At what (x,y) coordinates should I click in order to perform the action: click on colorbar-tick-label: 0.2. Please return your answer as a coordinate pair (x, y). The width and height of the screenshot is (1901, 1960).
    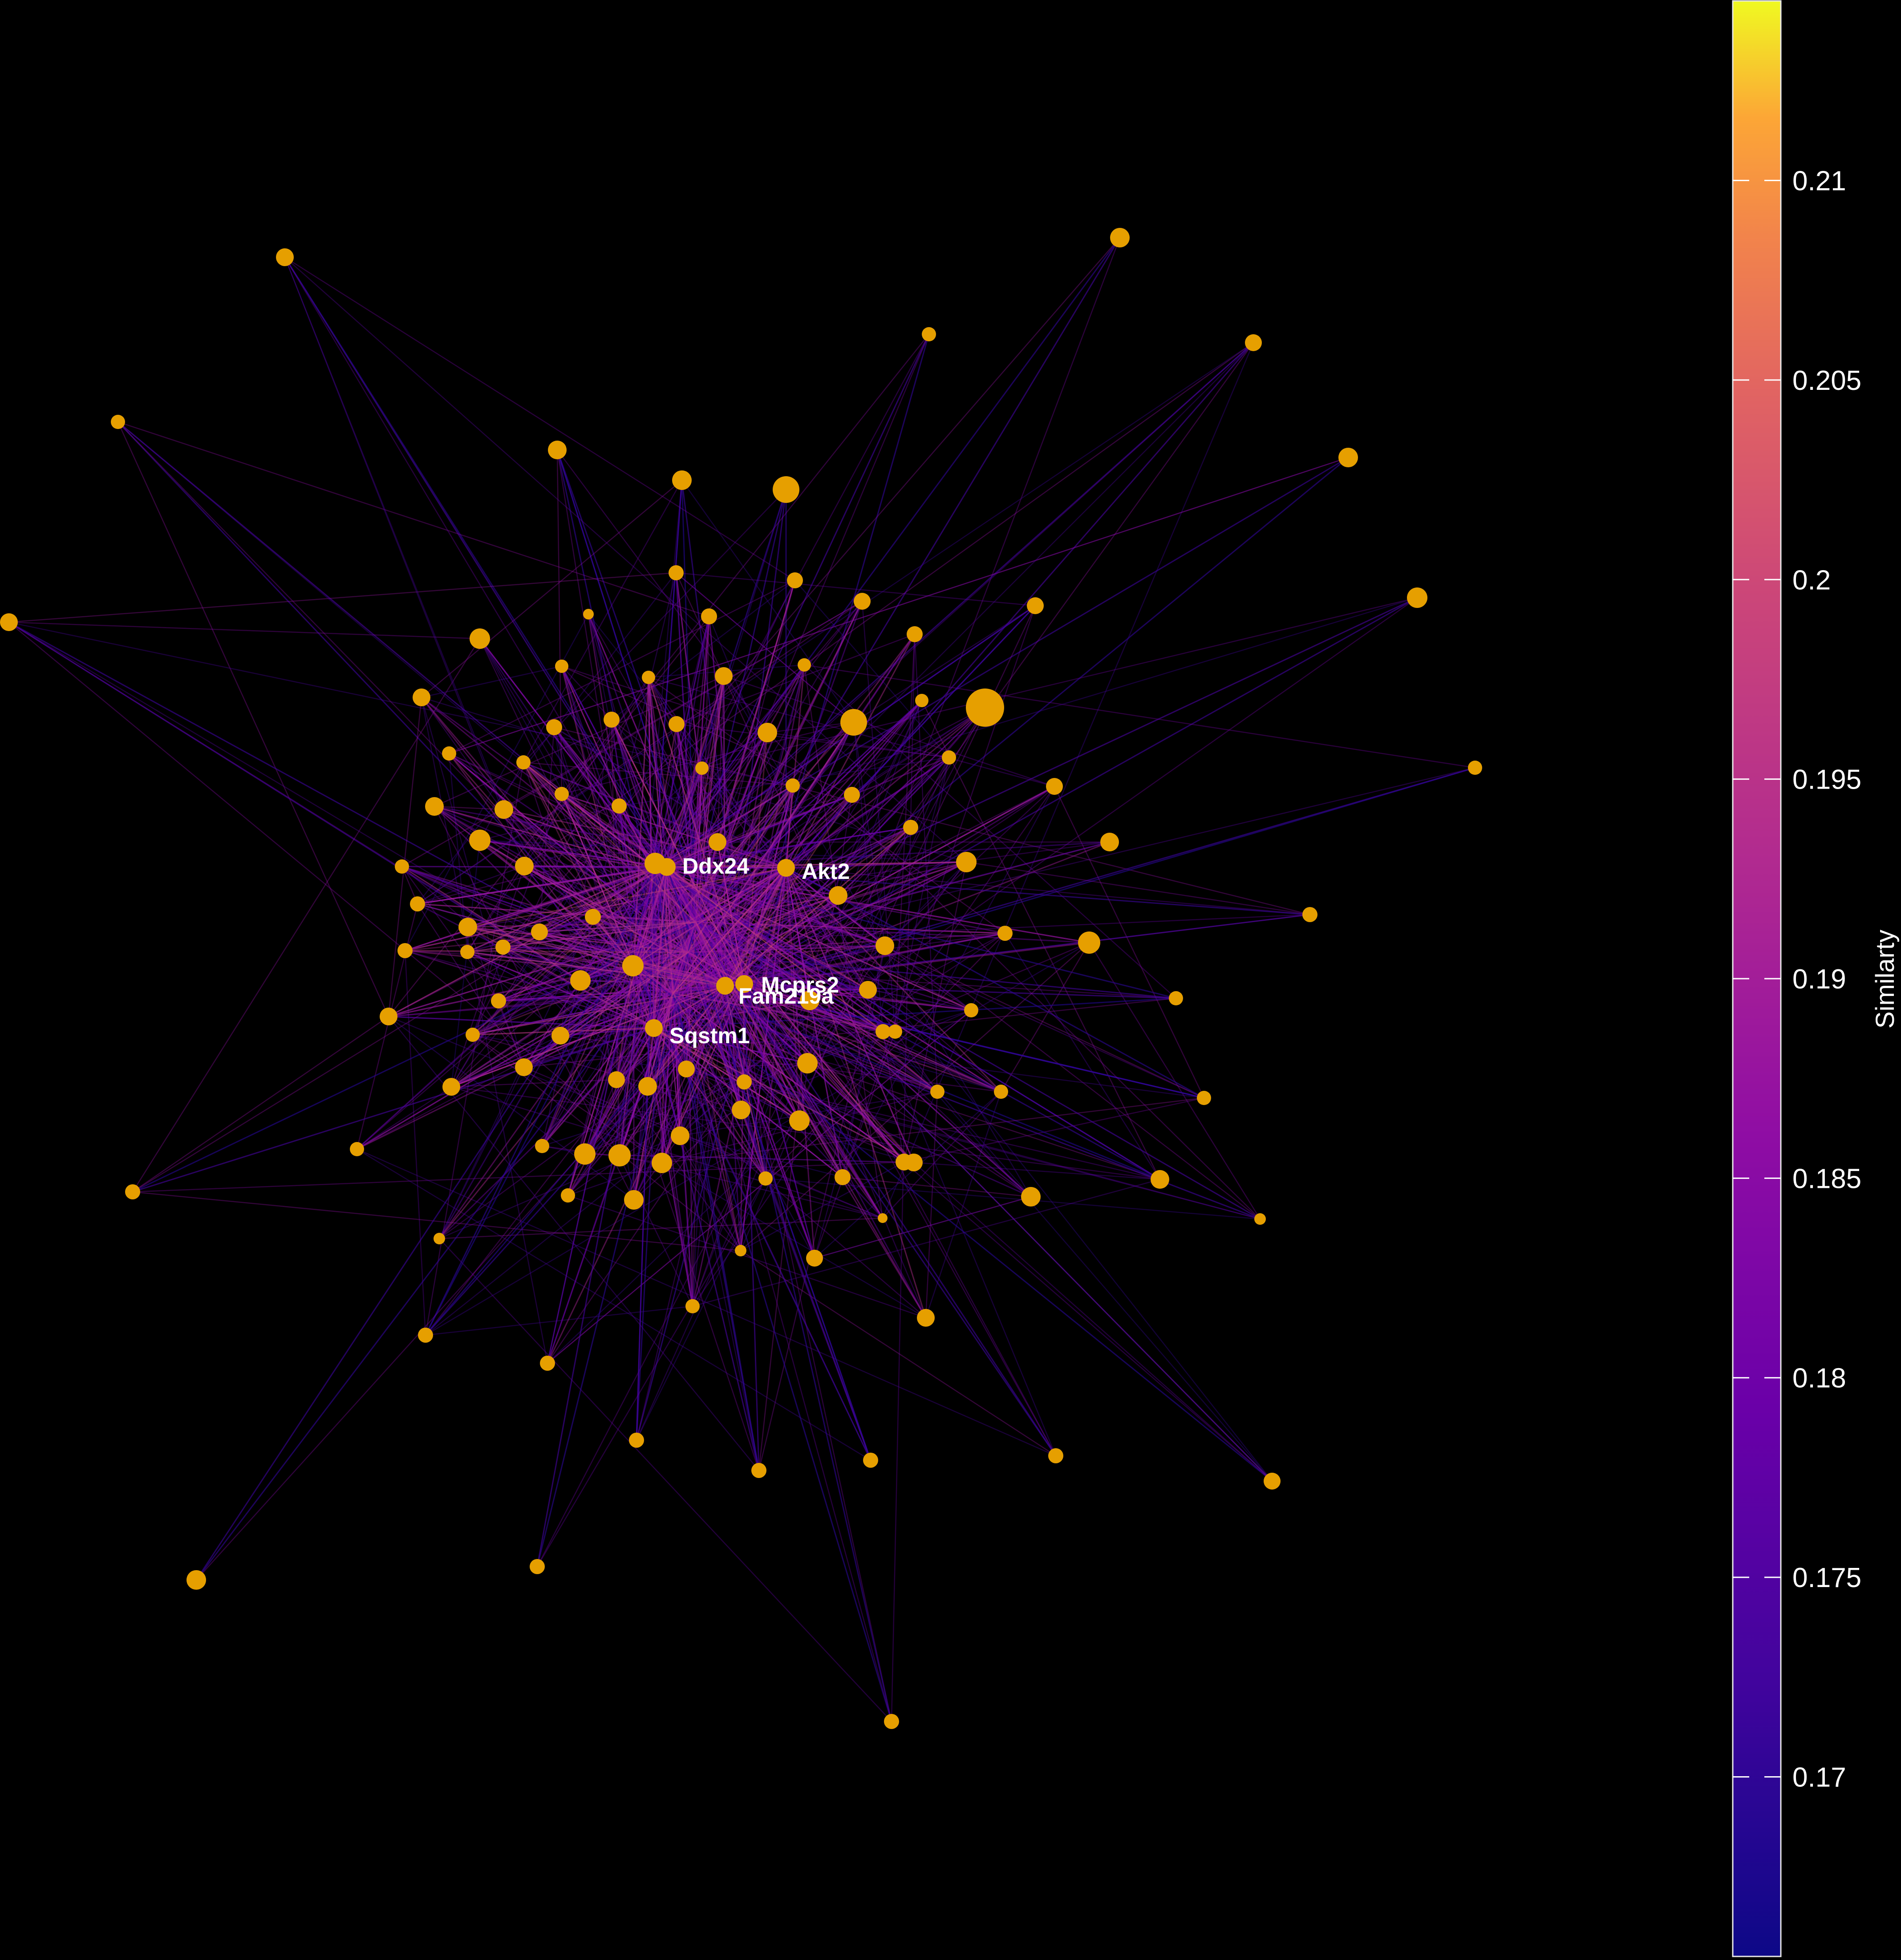
    Looking at the image, I should click on (1811, 580).